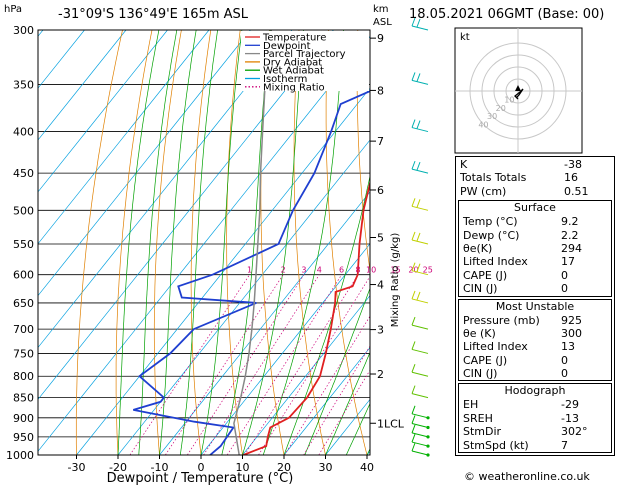 This screenshot has width=629, height=486. What do you see at coordinates (571, 320) in the screenshot?
I see `unstable-value: 925` at bounding box center [571, 320].